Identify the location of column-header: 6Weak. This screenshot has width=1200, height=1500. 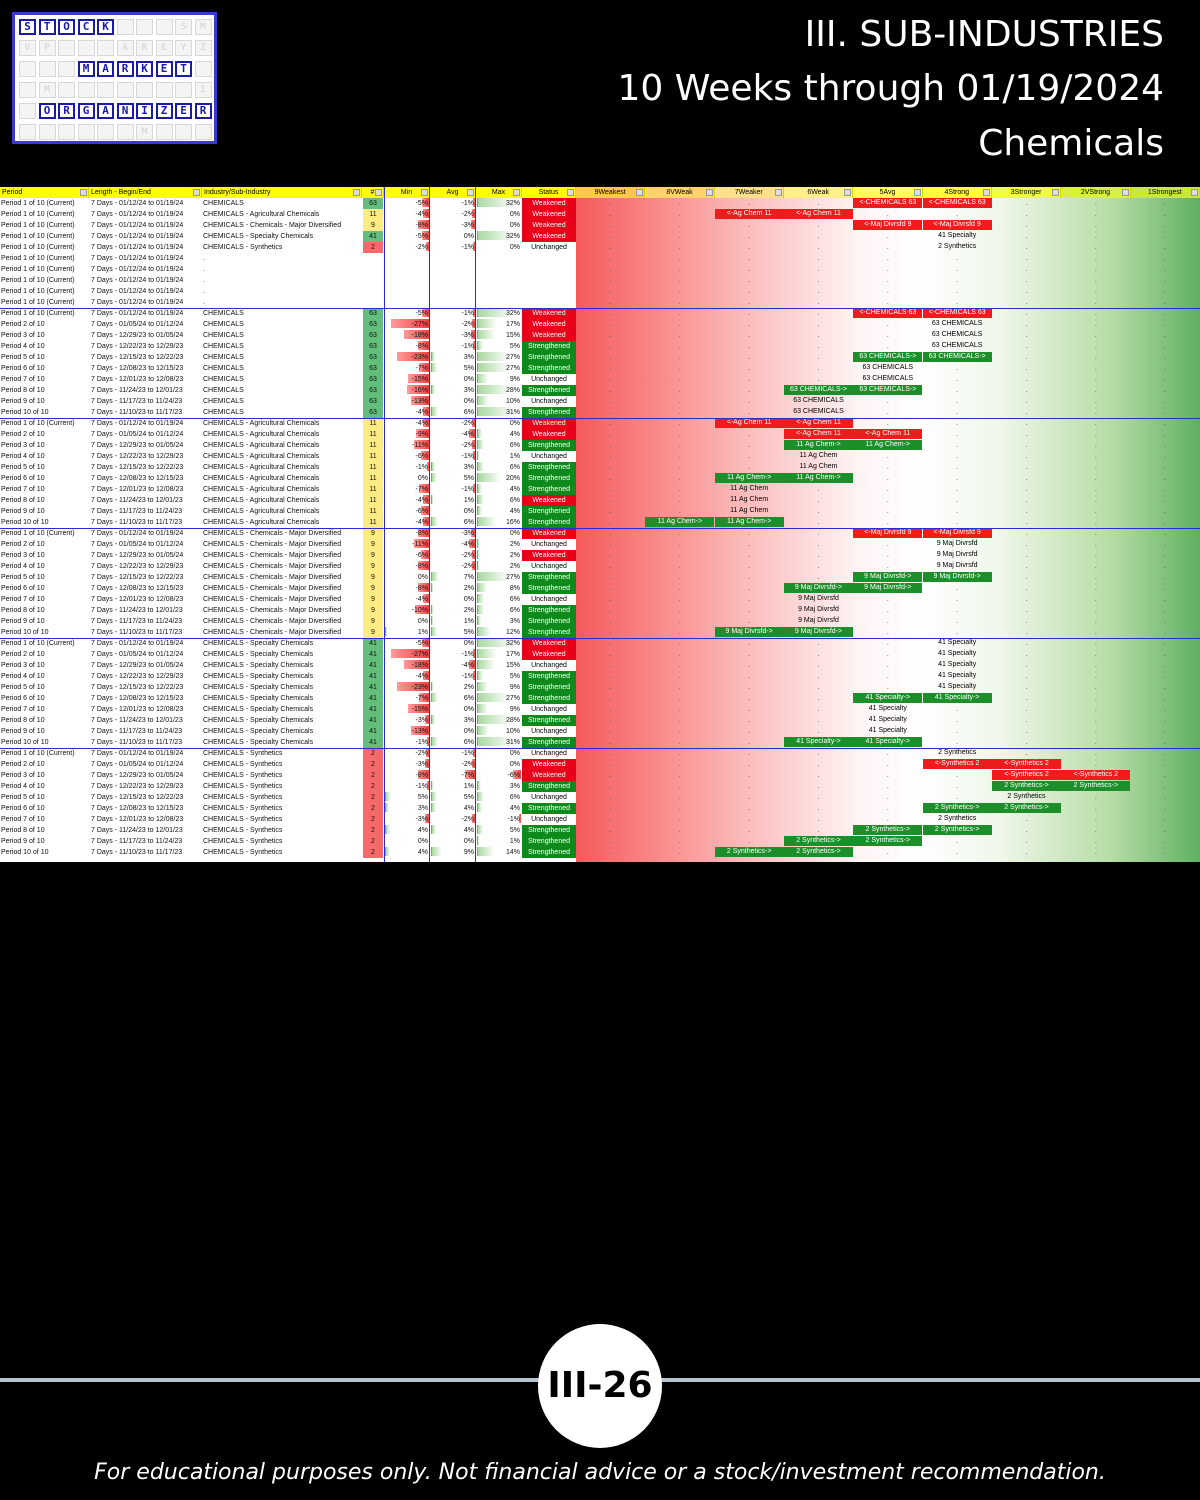
(818, 192).